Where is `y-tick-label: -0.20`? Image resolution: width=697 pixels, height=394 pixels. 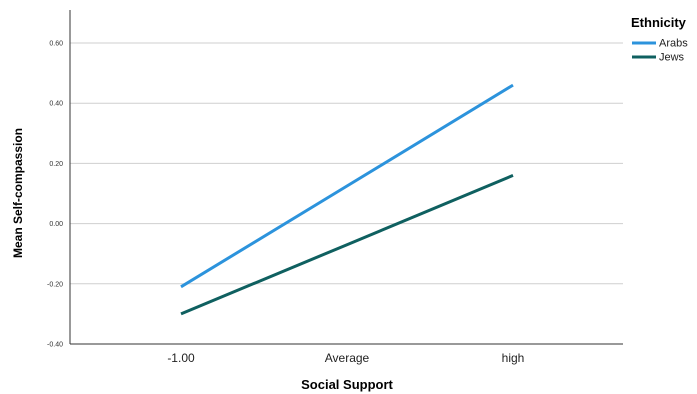 y-tick-label: -0.20 is located at coordinates (55, 284).